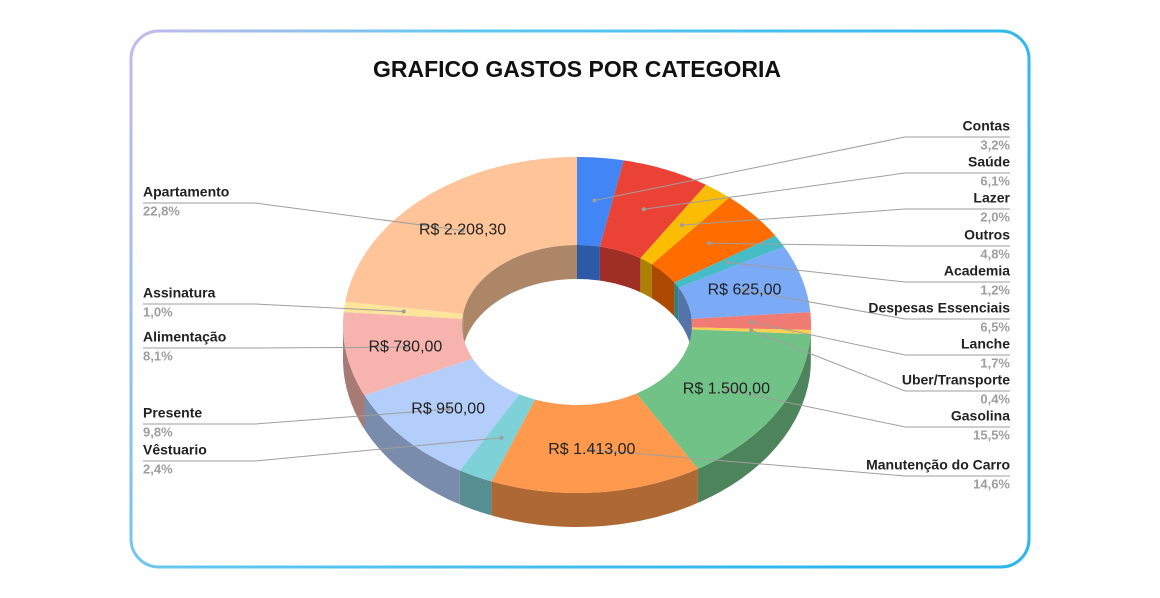 The width and height of the screenshot is (1160, 598). I want to click on category-label: Vêstuario, so click(175, 450).